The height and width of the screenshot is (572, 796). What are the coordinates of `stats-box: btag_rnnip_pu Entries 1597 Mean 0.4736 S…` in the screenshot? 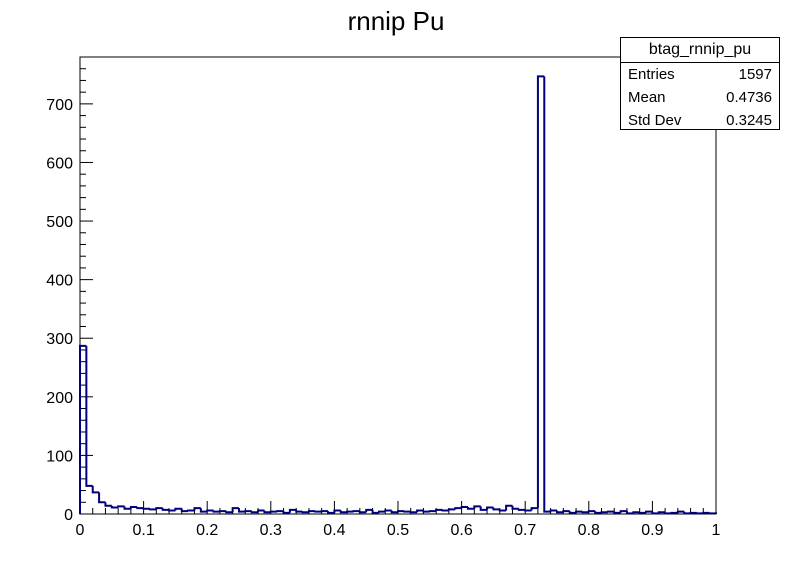 It's located at (700, 83).